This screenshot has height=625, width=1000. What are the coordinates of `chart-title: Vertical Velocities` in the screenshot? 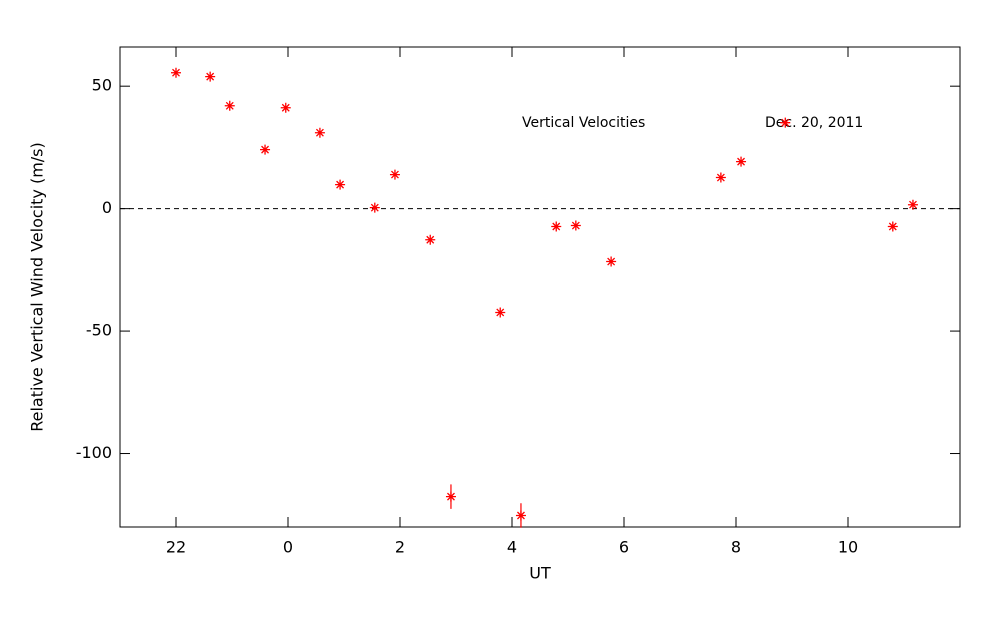 It's located at (583, 123).